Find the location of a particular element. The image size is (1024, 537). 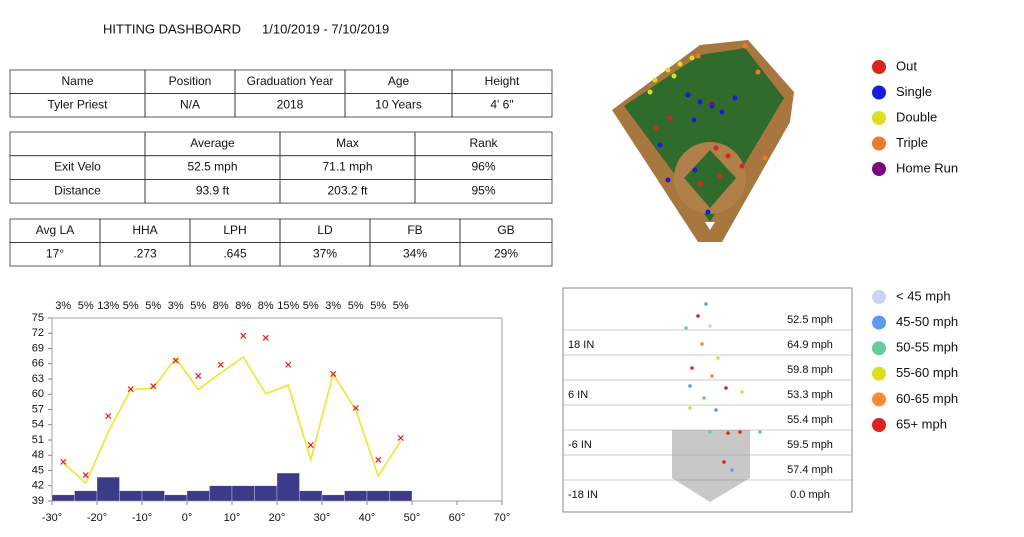

x-tick-label: 30° is located at coordinates (322, 518).